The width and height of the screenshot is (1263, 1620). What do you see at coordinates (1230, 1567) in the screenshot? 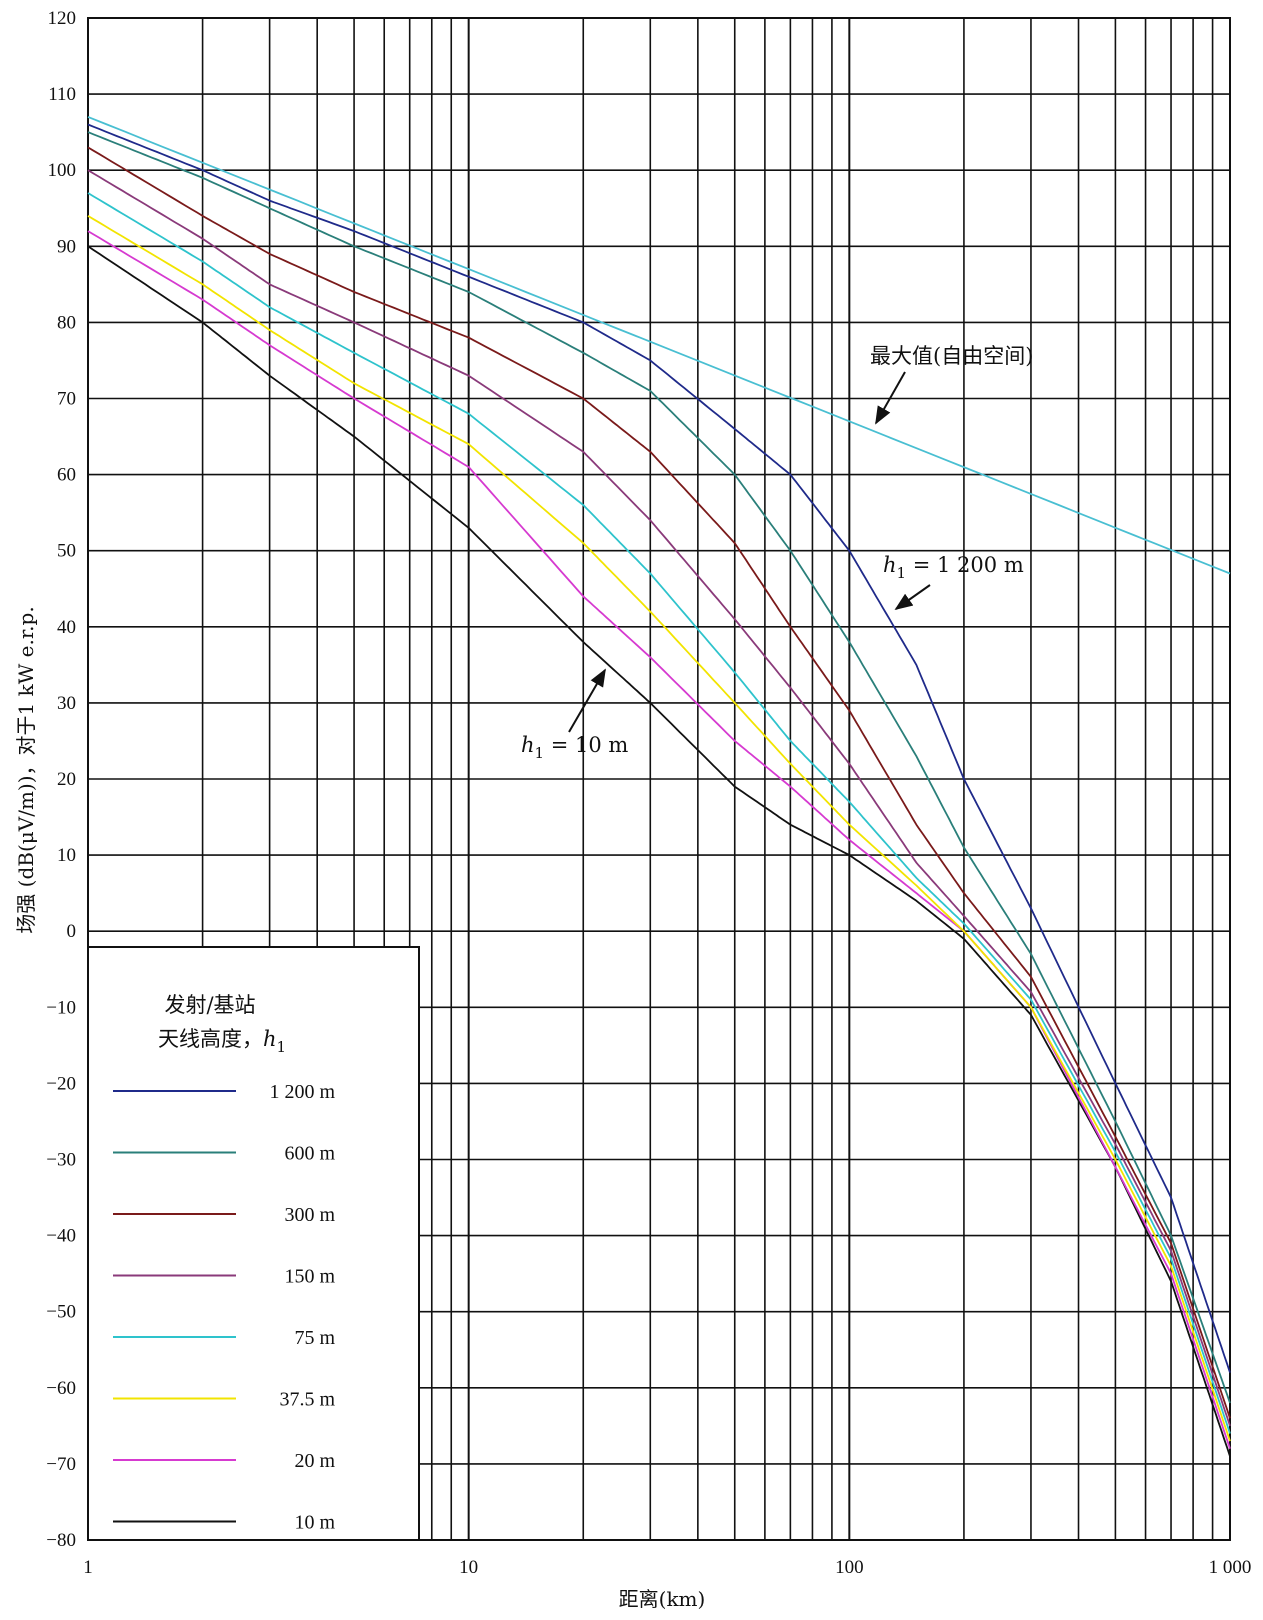
I see `x-tick-label: 1 000` at bounding box center [1230, 1567].